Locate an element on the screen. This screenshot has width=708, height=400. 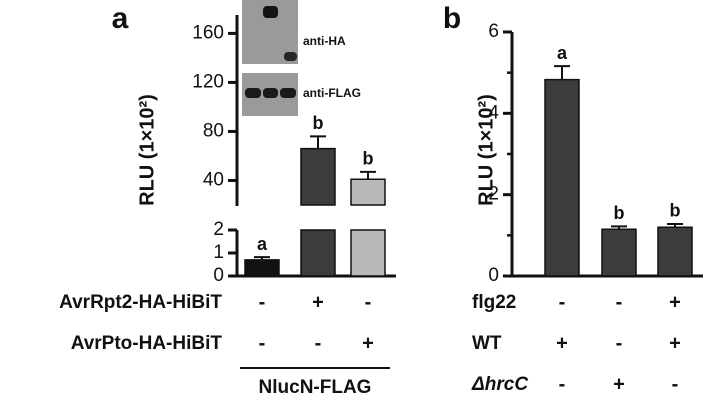
y-tick-label: 4 is located at coordinates (493, 112).